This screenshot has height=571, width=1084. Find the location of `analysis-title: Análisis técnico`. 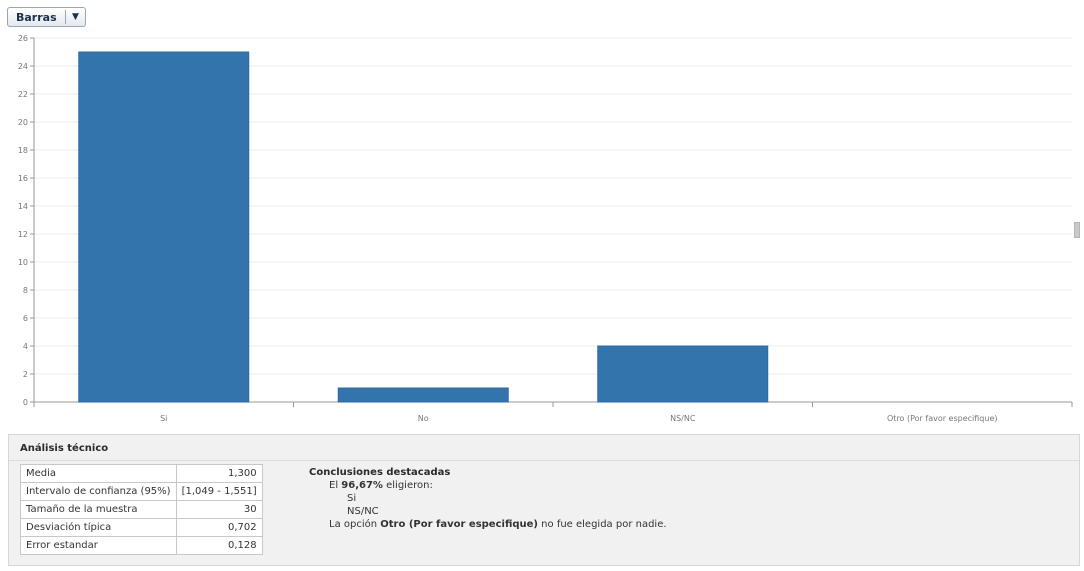

analysis-title: Análisis técnico is located at coordinates (64, 448).